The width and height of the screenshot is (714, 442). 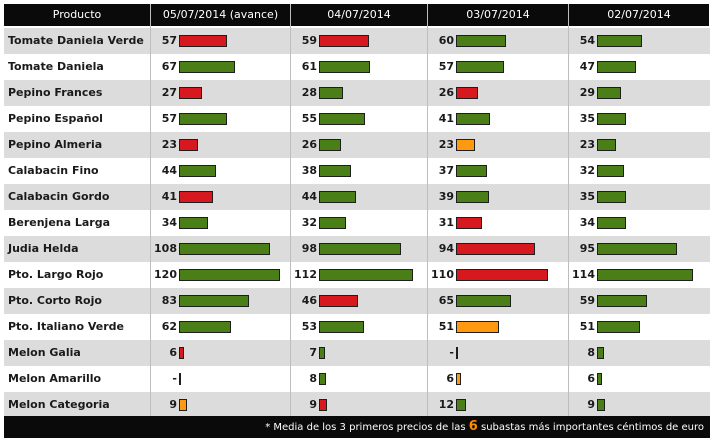 What do you see at coordinates (56, 66) in the screenshot?
I see `product-name: Tomate Daniela` at bounding box center [56, 66].